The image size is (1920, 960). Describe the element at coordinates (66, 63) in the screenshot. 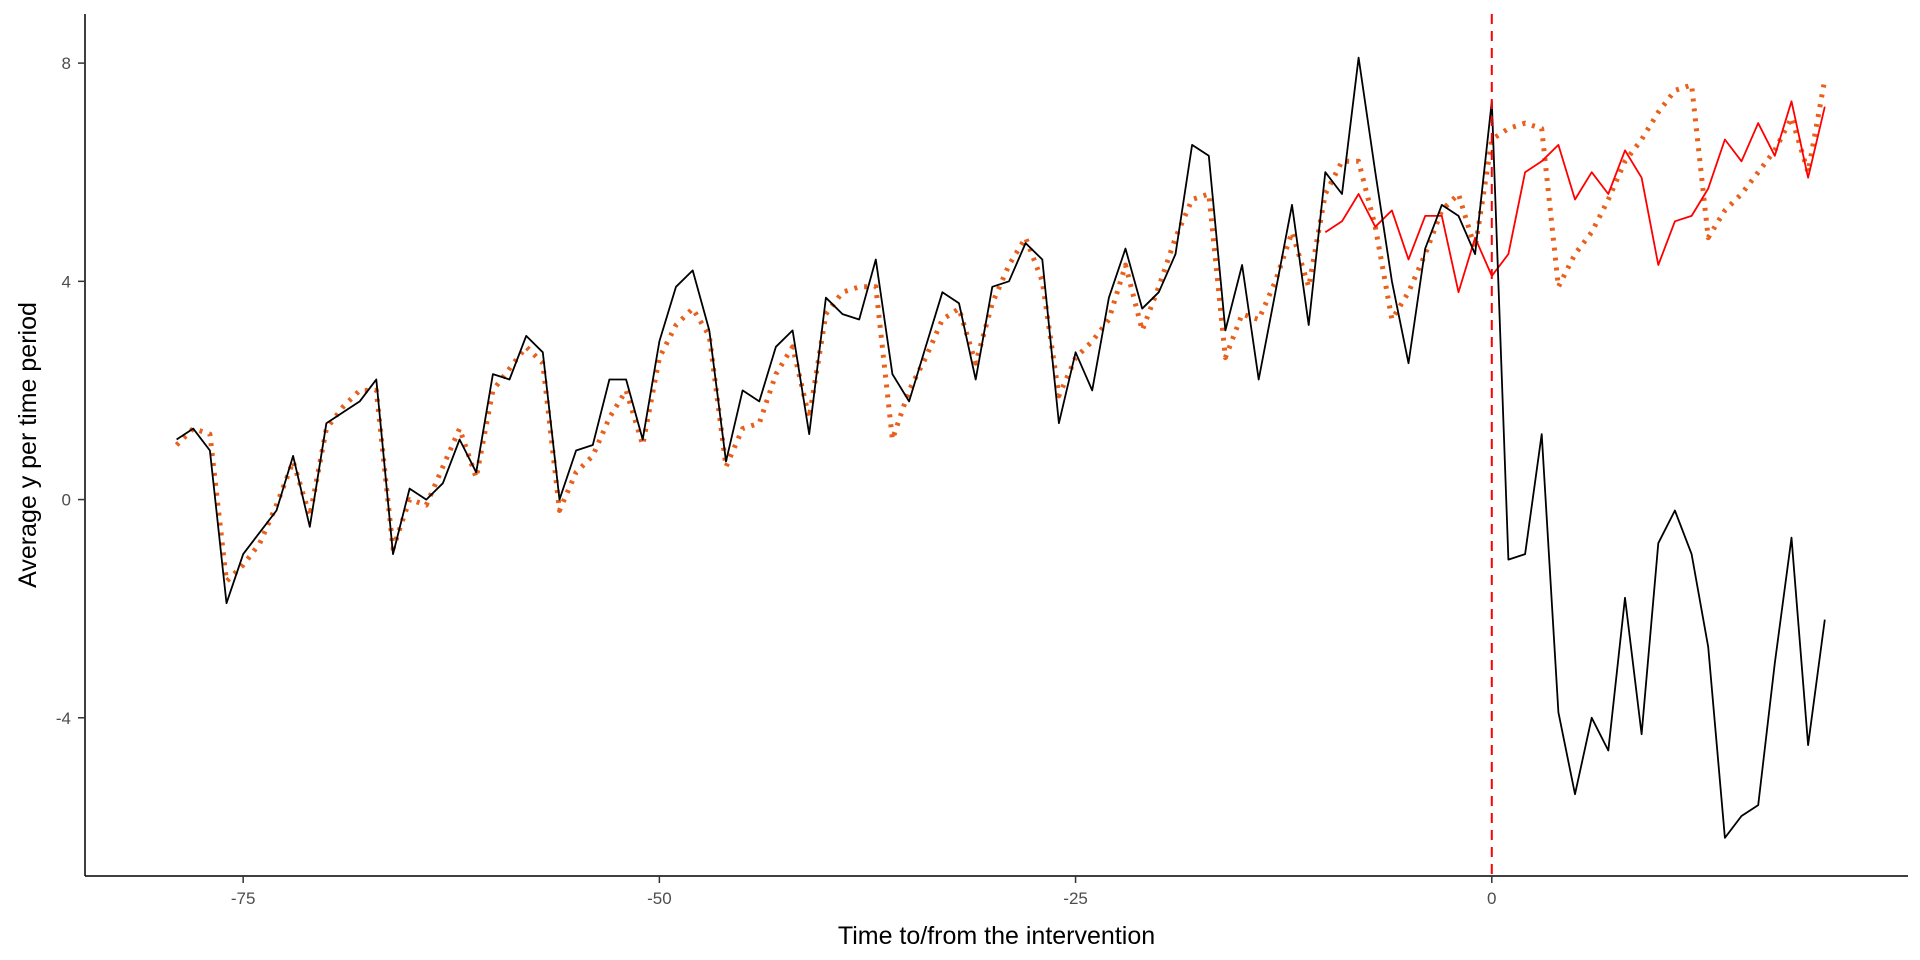

I see `y-tick-label: 8` at that location.